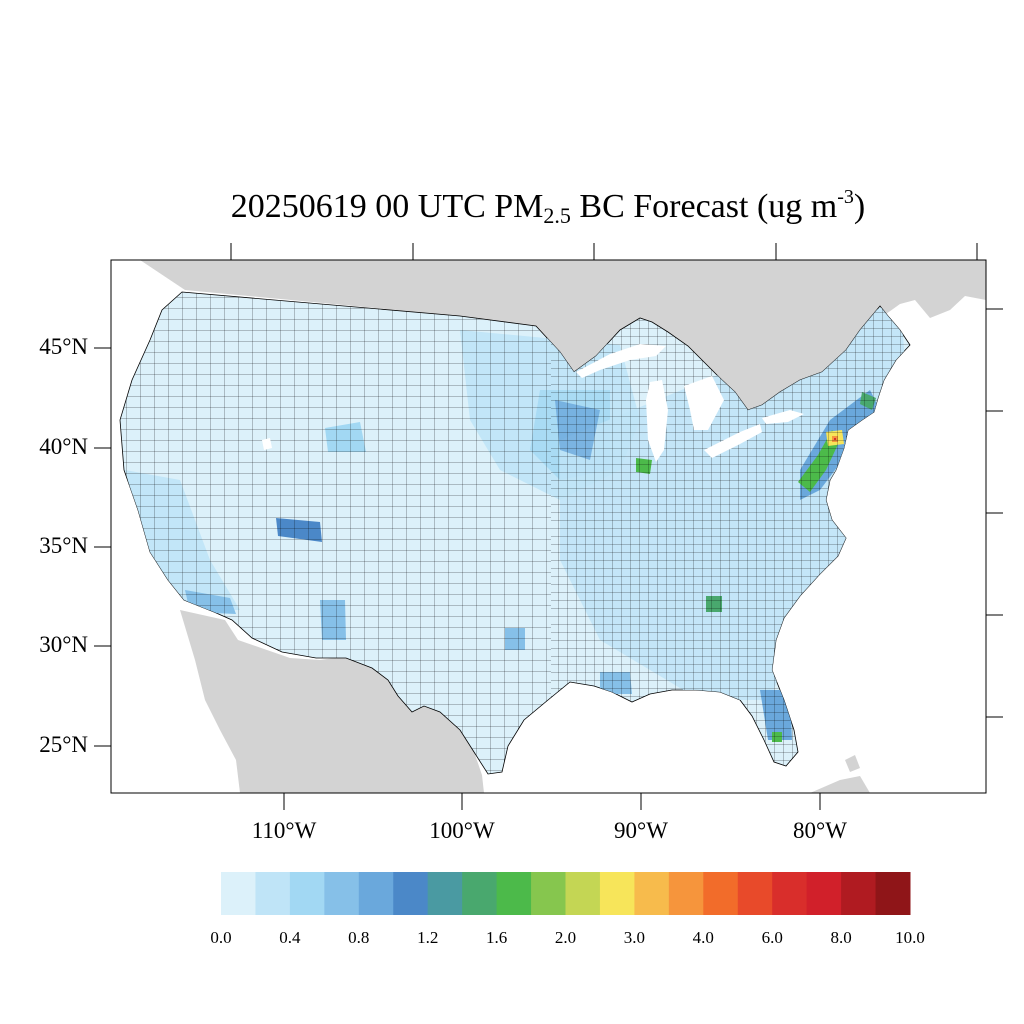 The height and width of the screenshot is (1024, 1024). Describe the element at coordinates (462, 830) in the screenshot. I see `lon-label-100w: 100°W` at that location.